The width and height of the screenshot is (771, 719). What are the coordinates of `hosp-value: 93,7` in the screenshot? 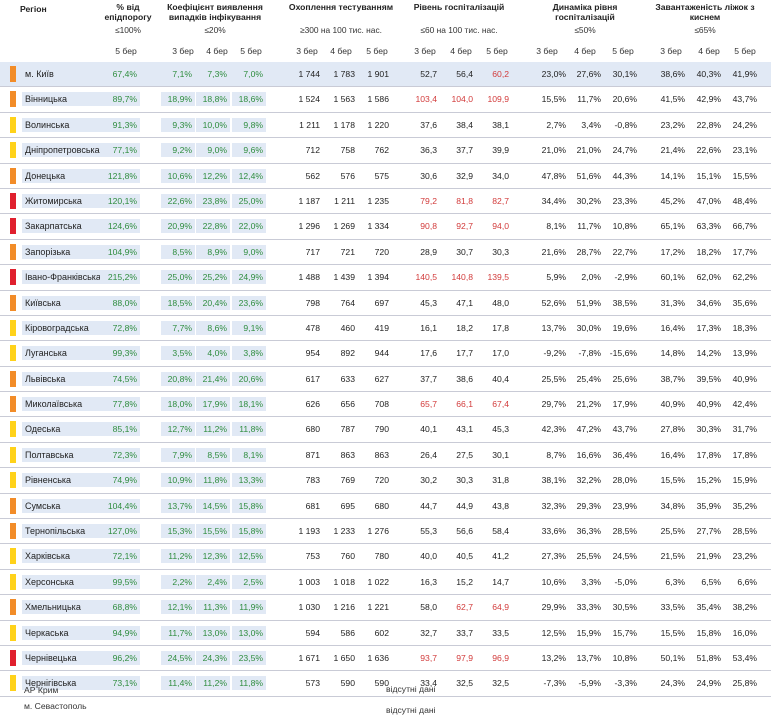 It's located at (428, 657).